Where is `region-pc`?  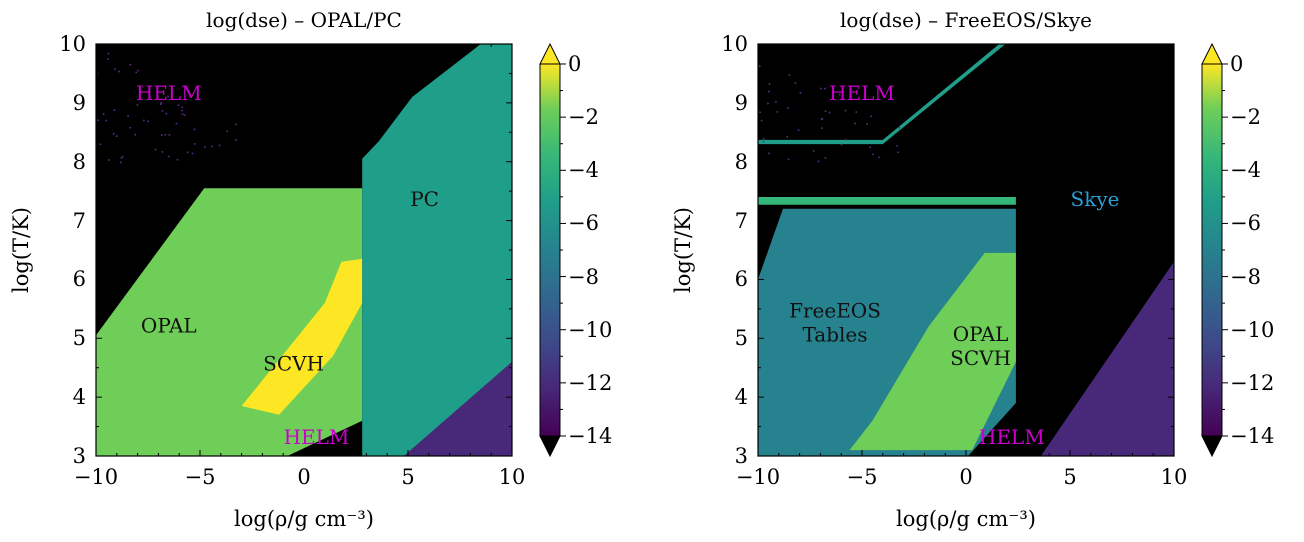 region-pc is located at coordinates (437, 250).